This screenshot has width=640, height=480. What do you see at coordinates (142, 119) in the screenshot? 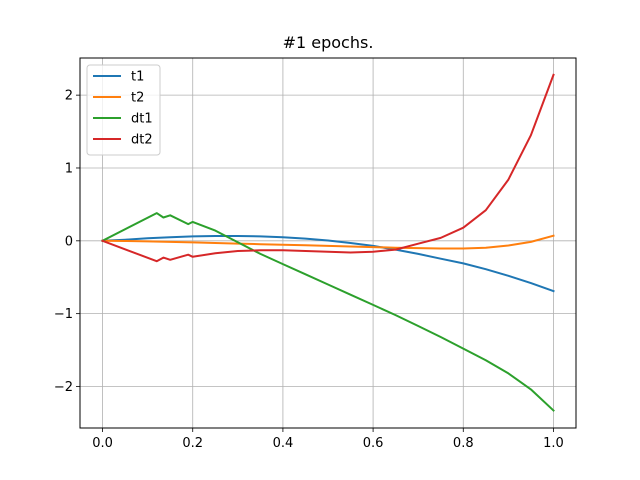
I see `legend-label-dt1: dt1` at bounding box center [142, 119].